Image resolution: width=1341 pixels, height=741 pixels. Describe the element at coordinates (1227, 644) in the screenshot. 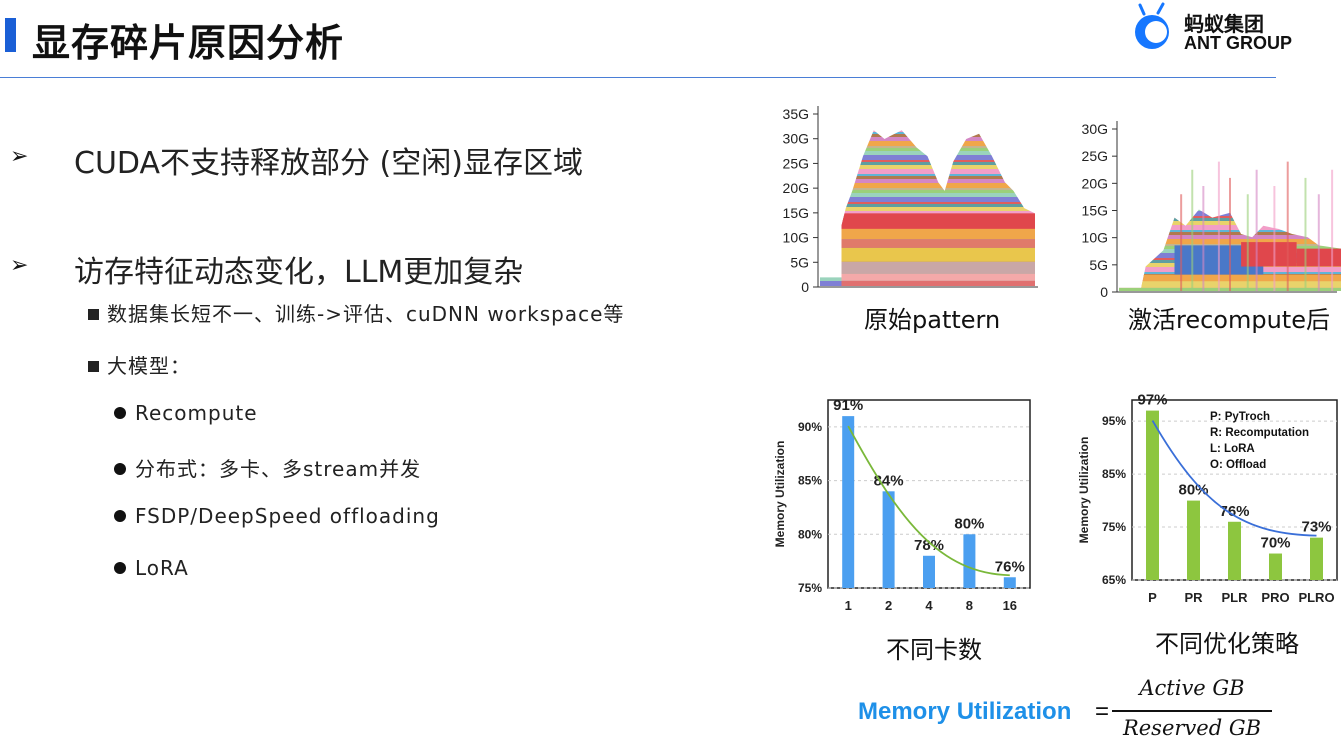

I see `caption-strategies: 不同优化策略` at that location.